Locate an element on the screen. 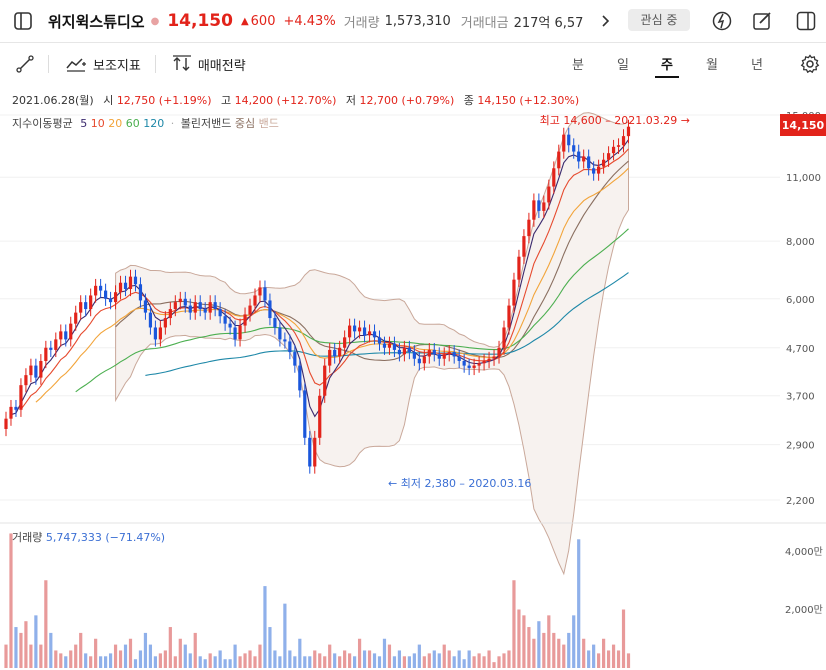 The width and height of the screenshot is (826, 670). volume-info: 거래량 5,747,333 (−71.47%) is located at coordinates (88, 537).